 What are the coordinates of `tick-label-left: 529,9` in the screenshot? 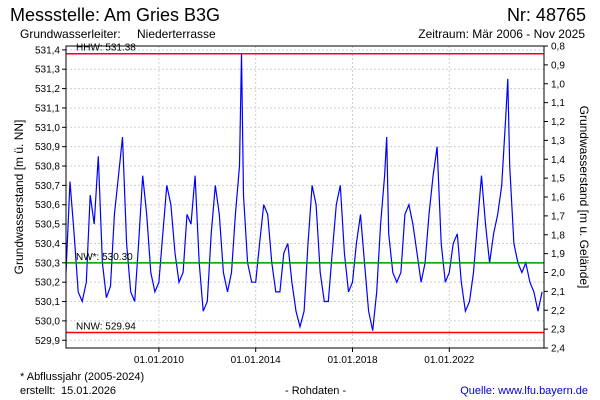 It's located at (47, 341).